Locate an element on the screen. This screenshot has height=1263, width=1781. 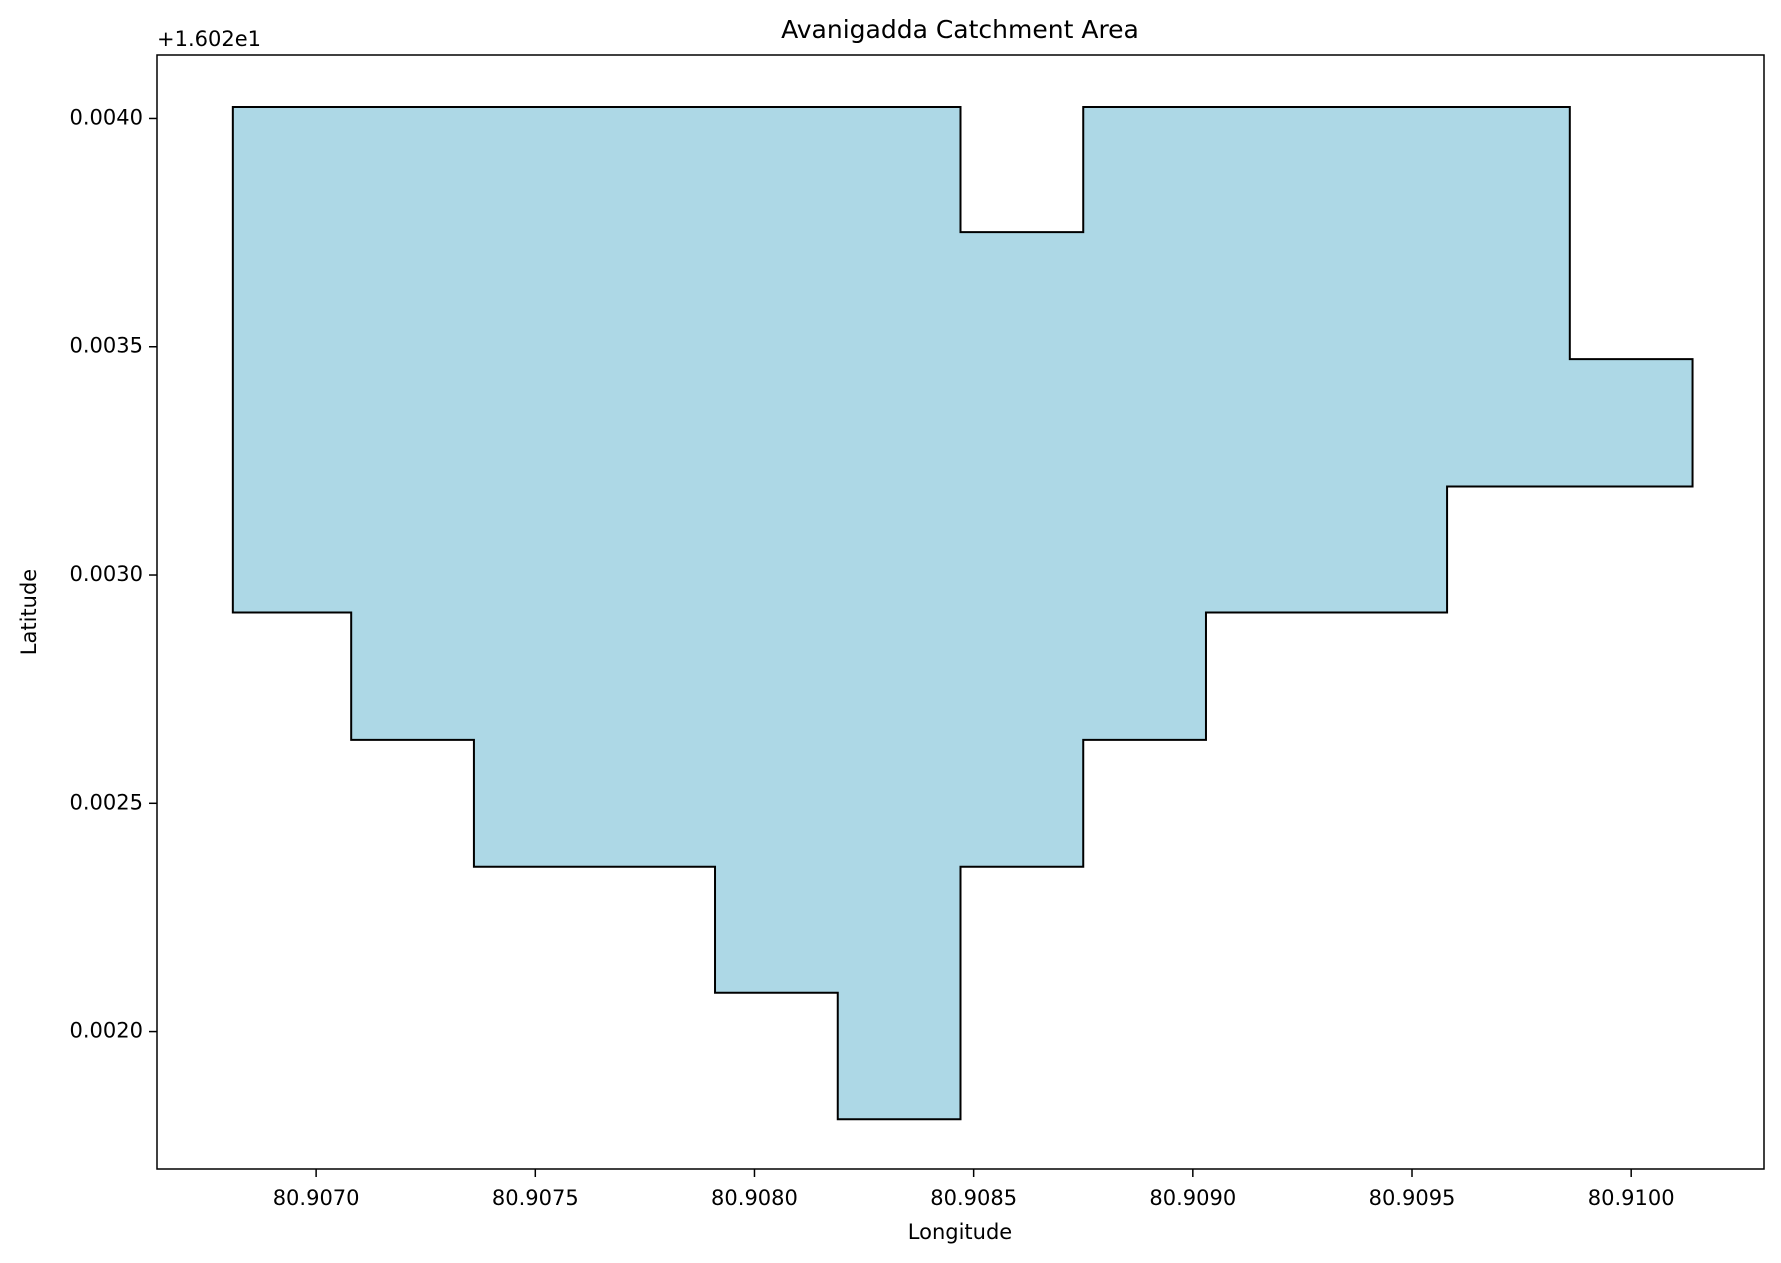
y-offset-text: +1.602e1 is located at coordinates (209, 39).